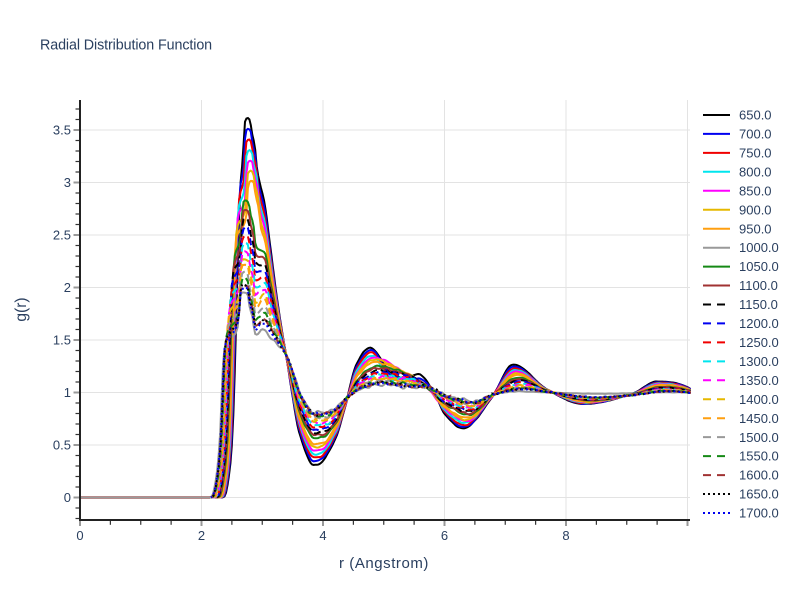 The width and height of the screenshot is (800, 605). What do you see at coordinates (759, 380) in the screenshot?
I see `svg-text: 1350.0` at bounding box center [759, 380].